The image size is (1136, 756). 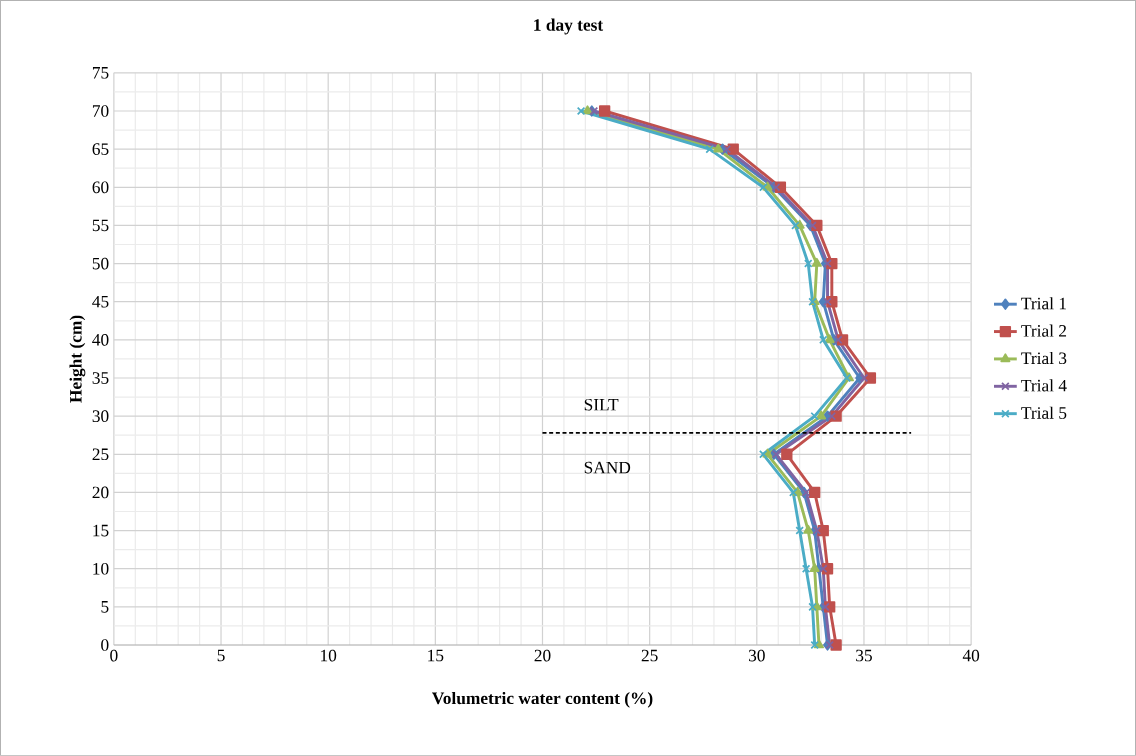 What do you see at coordinates (114, 655) in the screenshot?
I see `x-tick-label: 0` at bounding box center [114, 655].